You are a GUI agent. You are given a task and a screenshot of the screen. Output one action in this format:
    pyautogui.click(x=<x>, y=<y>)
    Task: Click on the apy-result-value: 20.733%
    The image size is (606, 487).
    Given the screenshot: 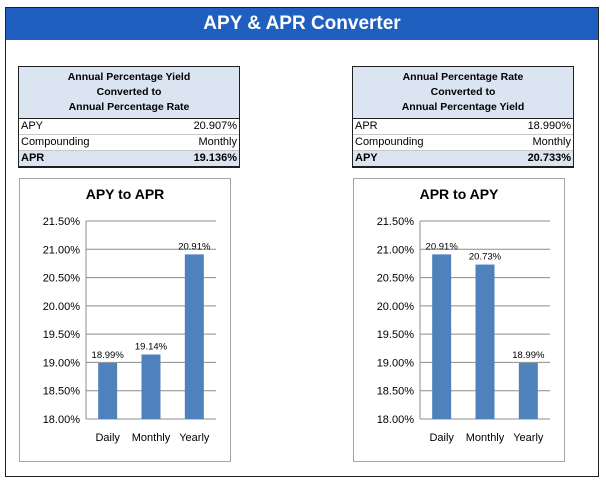 What is the action you would take?
    pyautogui.click(x=549, y=158)
    